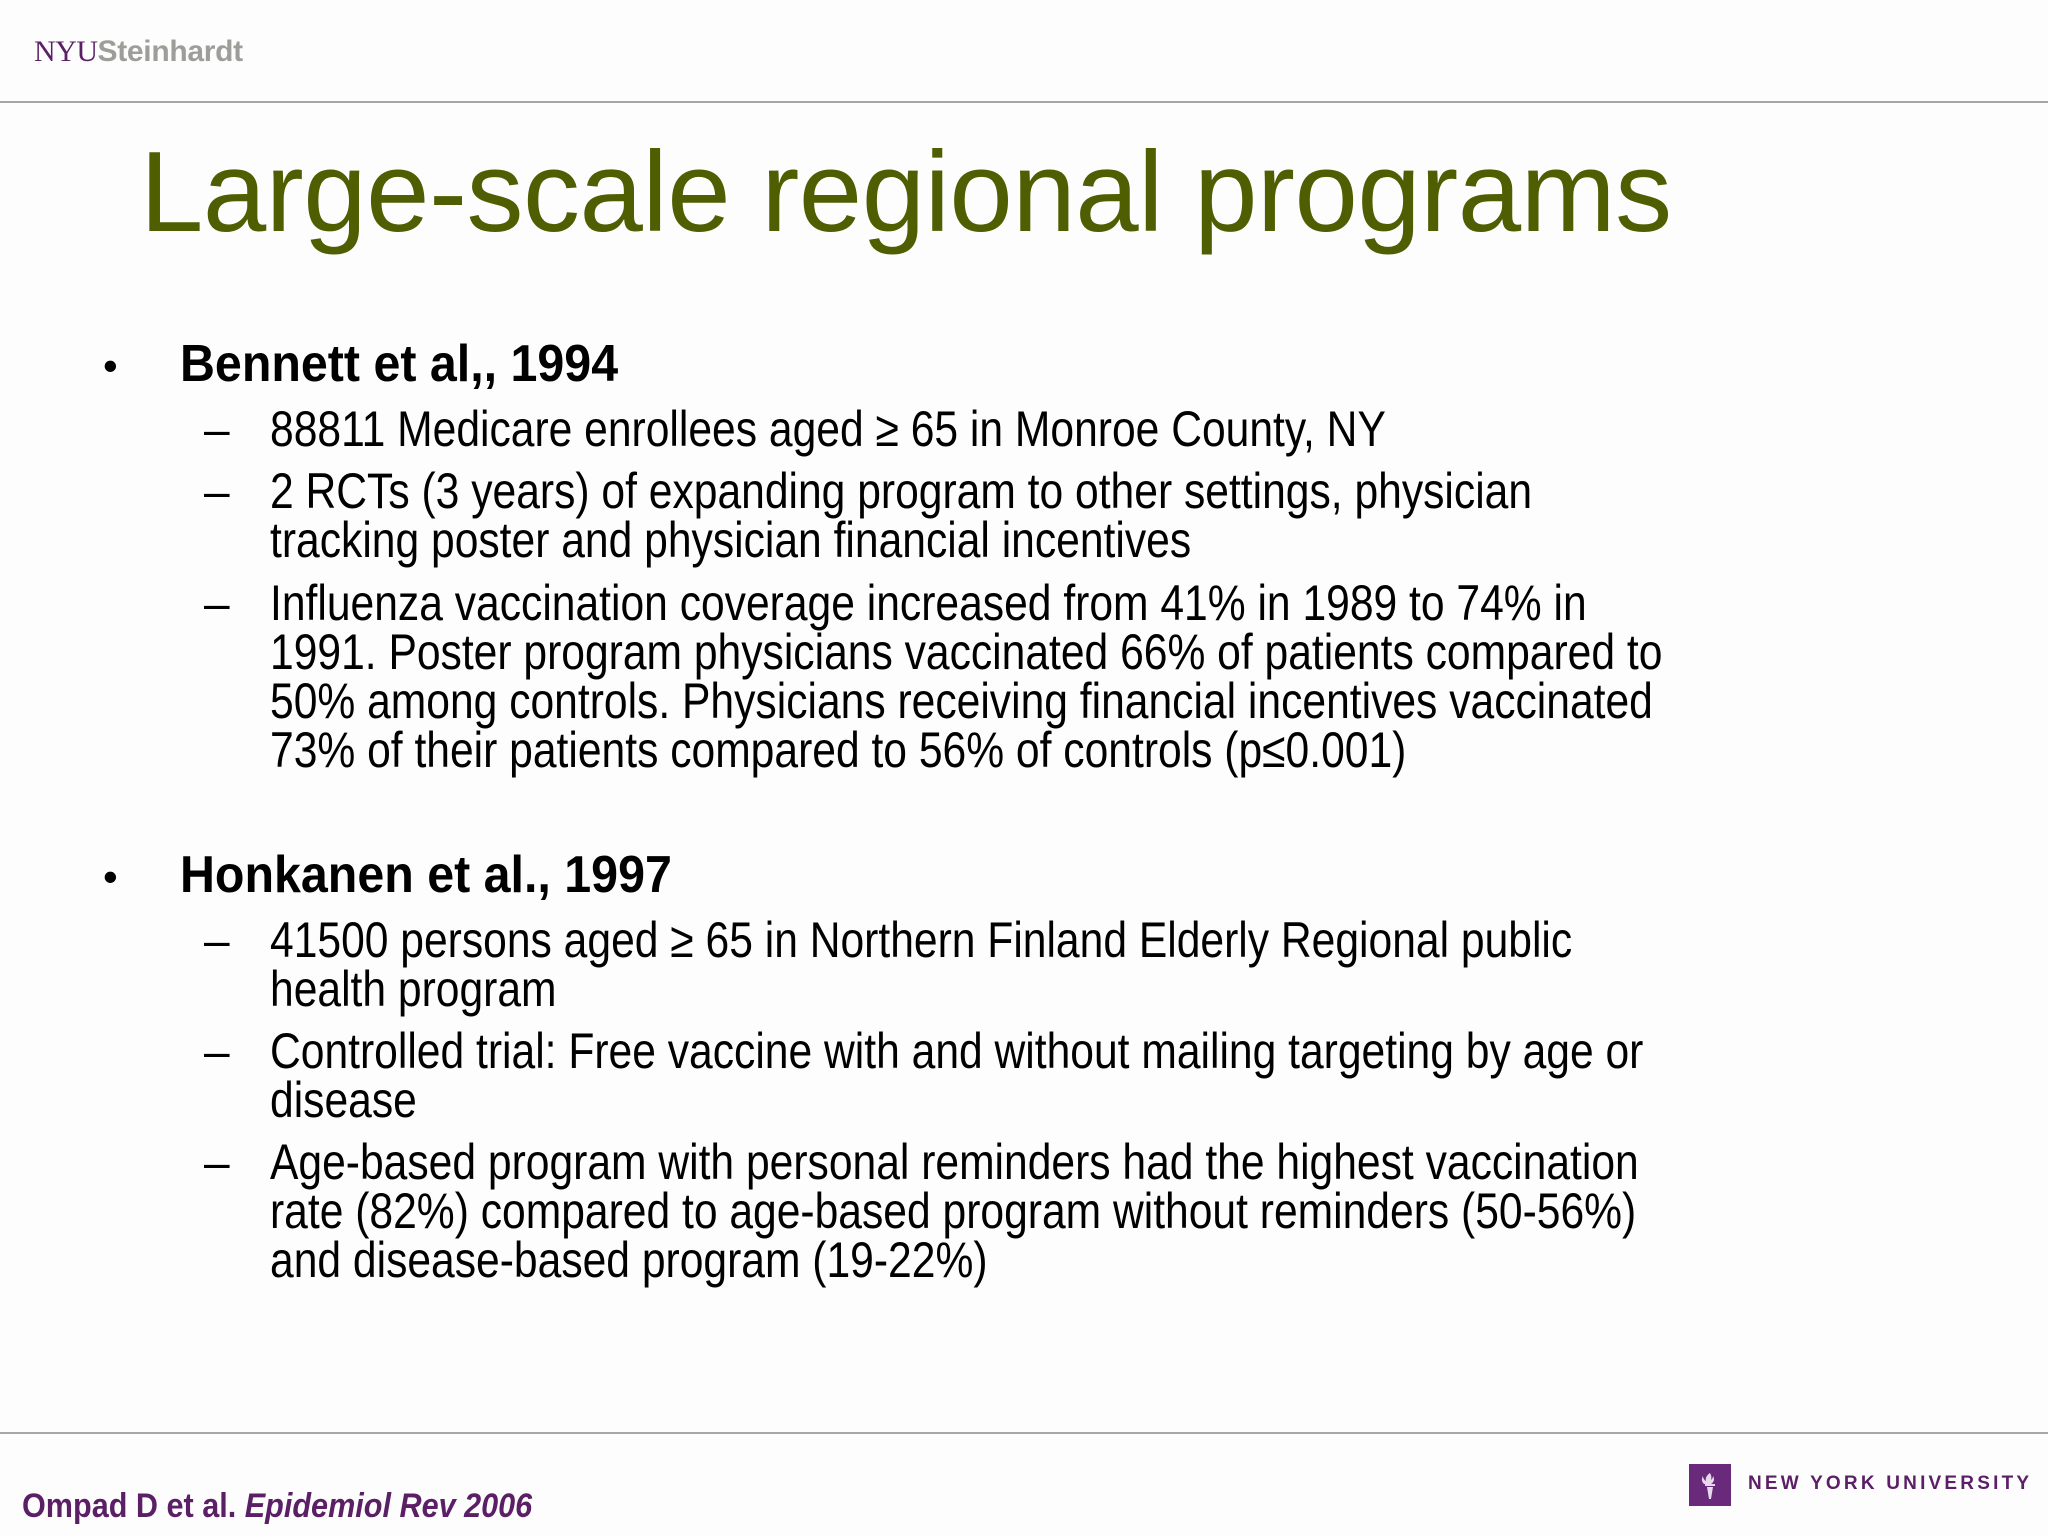 The height and width of the screenshot is (1536, 2048). I want to click on list-item-line: and disease-based program (19-22%), so click(629, 1260).